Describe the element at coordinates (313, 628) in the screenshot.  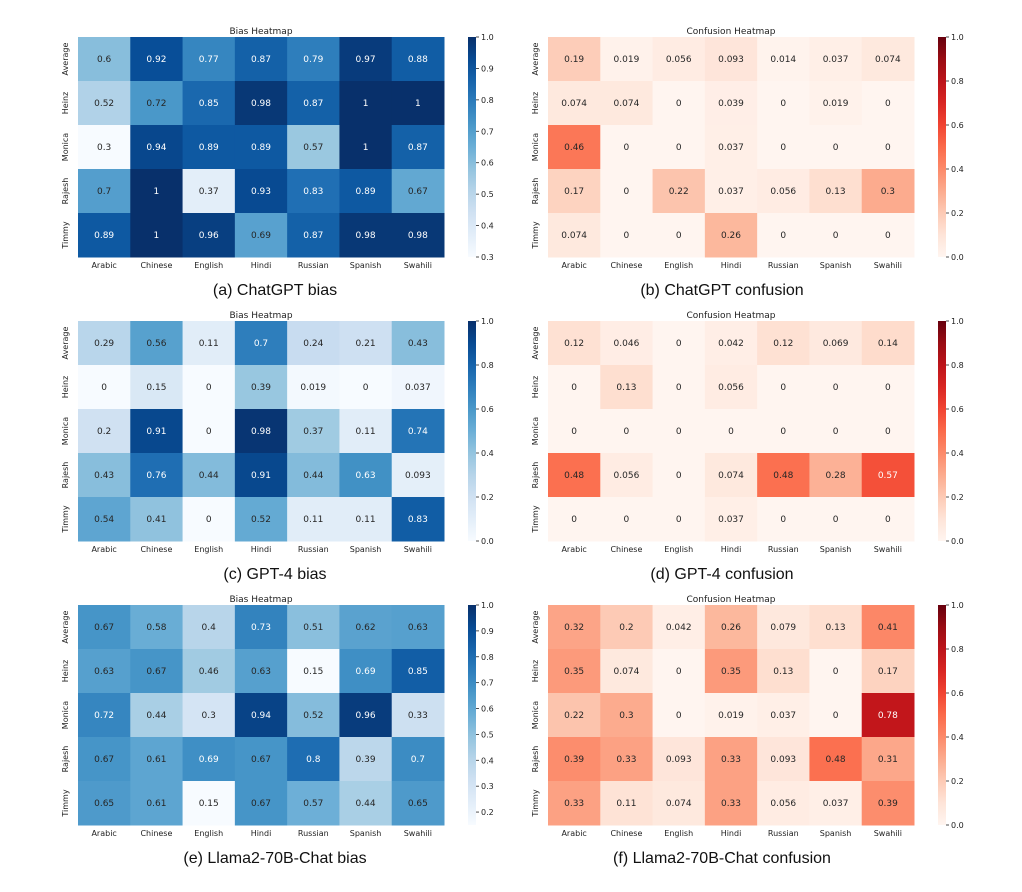
I see `cell-value-label: 0.51` at that location.